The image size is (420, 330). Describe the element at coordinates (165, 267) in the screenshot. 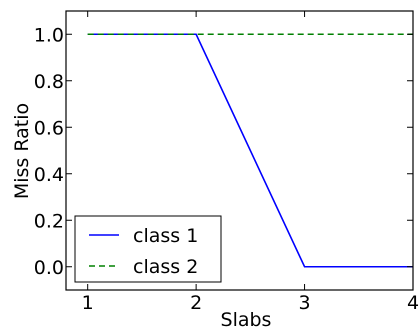

I see `legend-label-2: class 2` at that location.